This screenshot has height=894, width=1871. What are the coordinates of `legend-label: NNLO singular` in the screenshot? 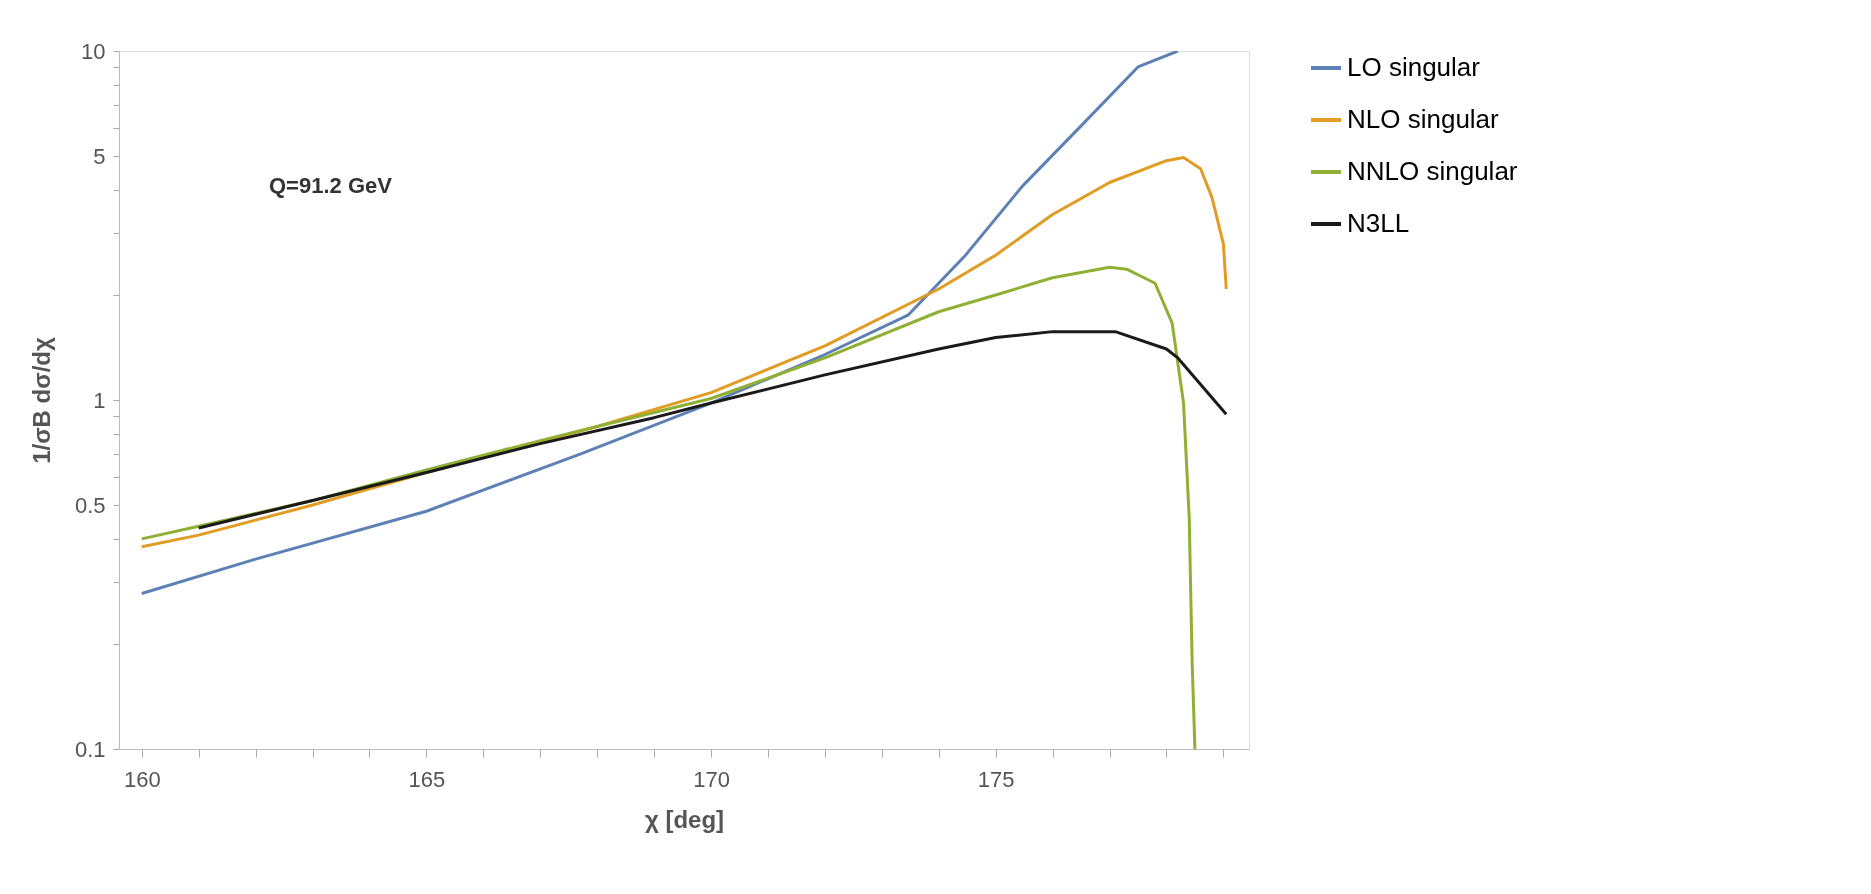 It's located at (1432, 171).